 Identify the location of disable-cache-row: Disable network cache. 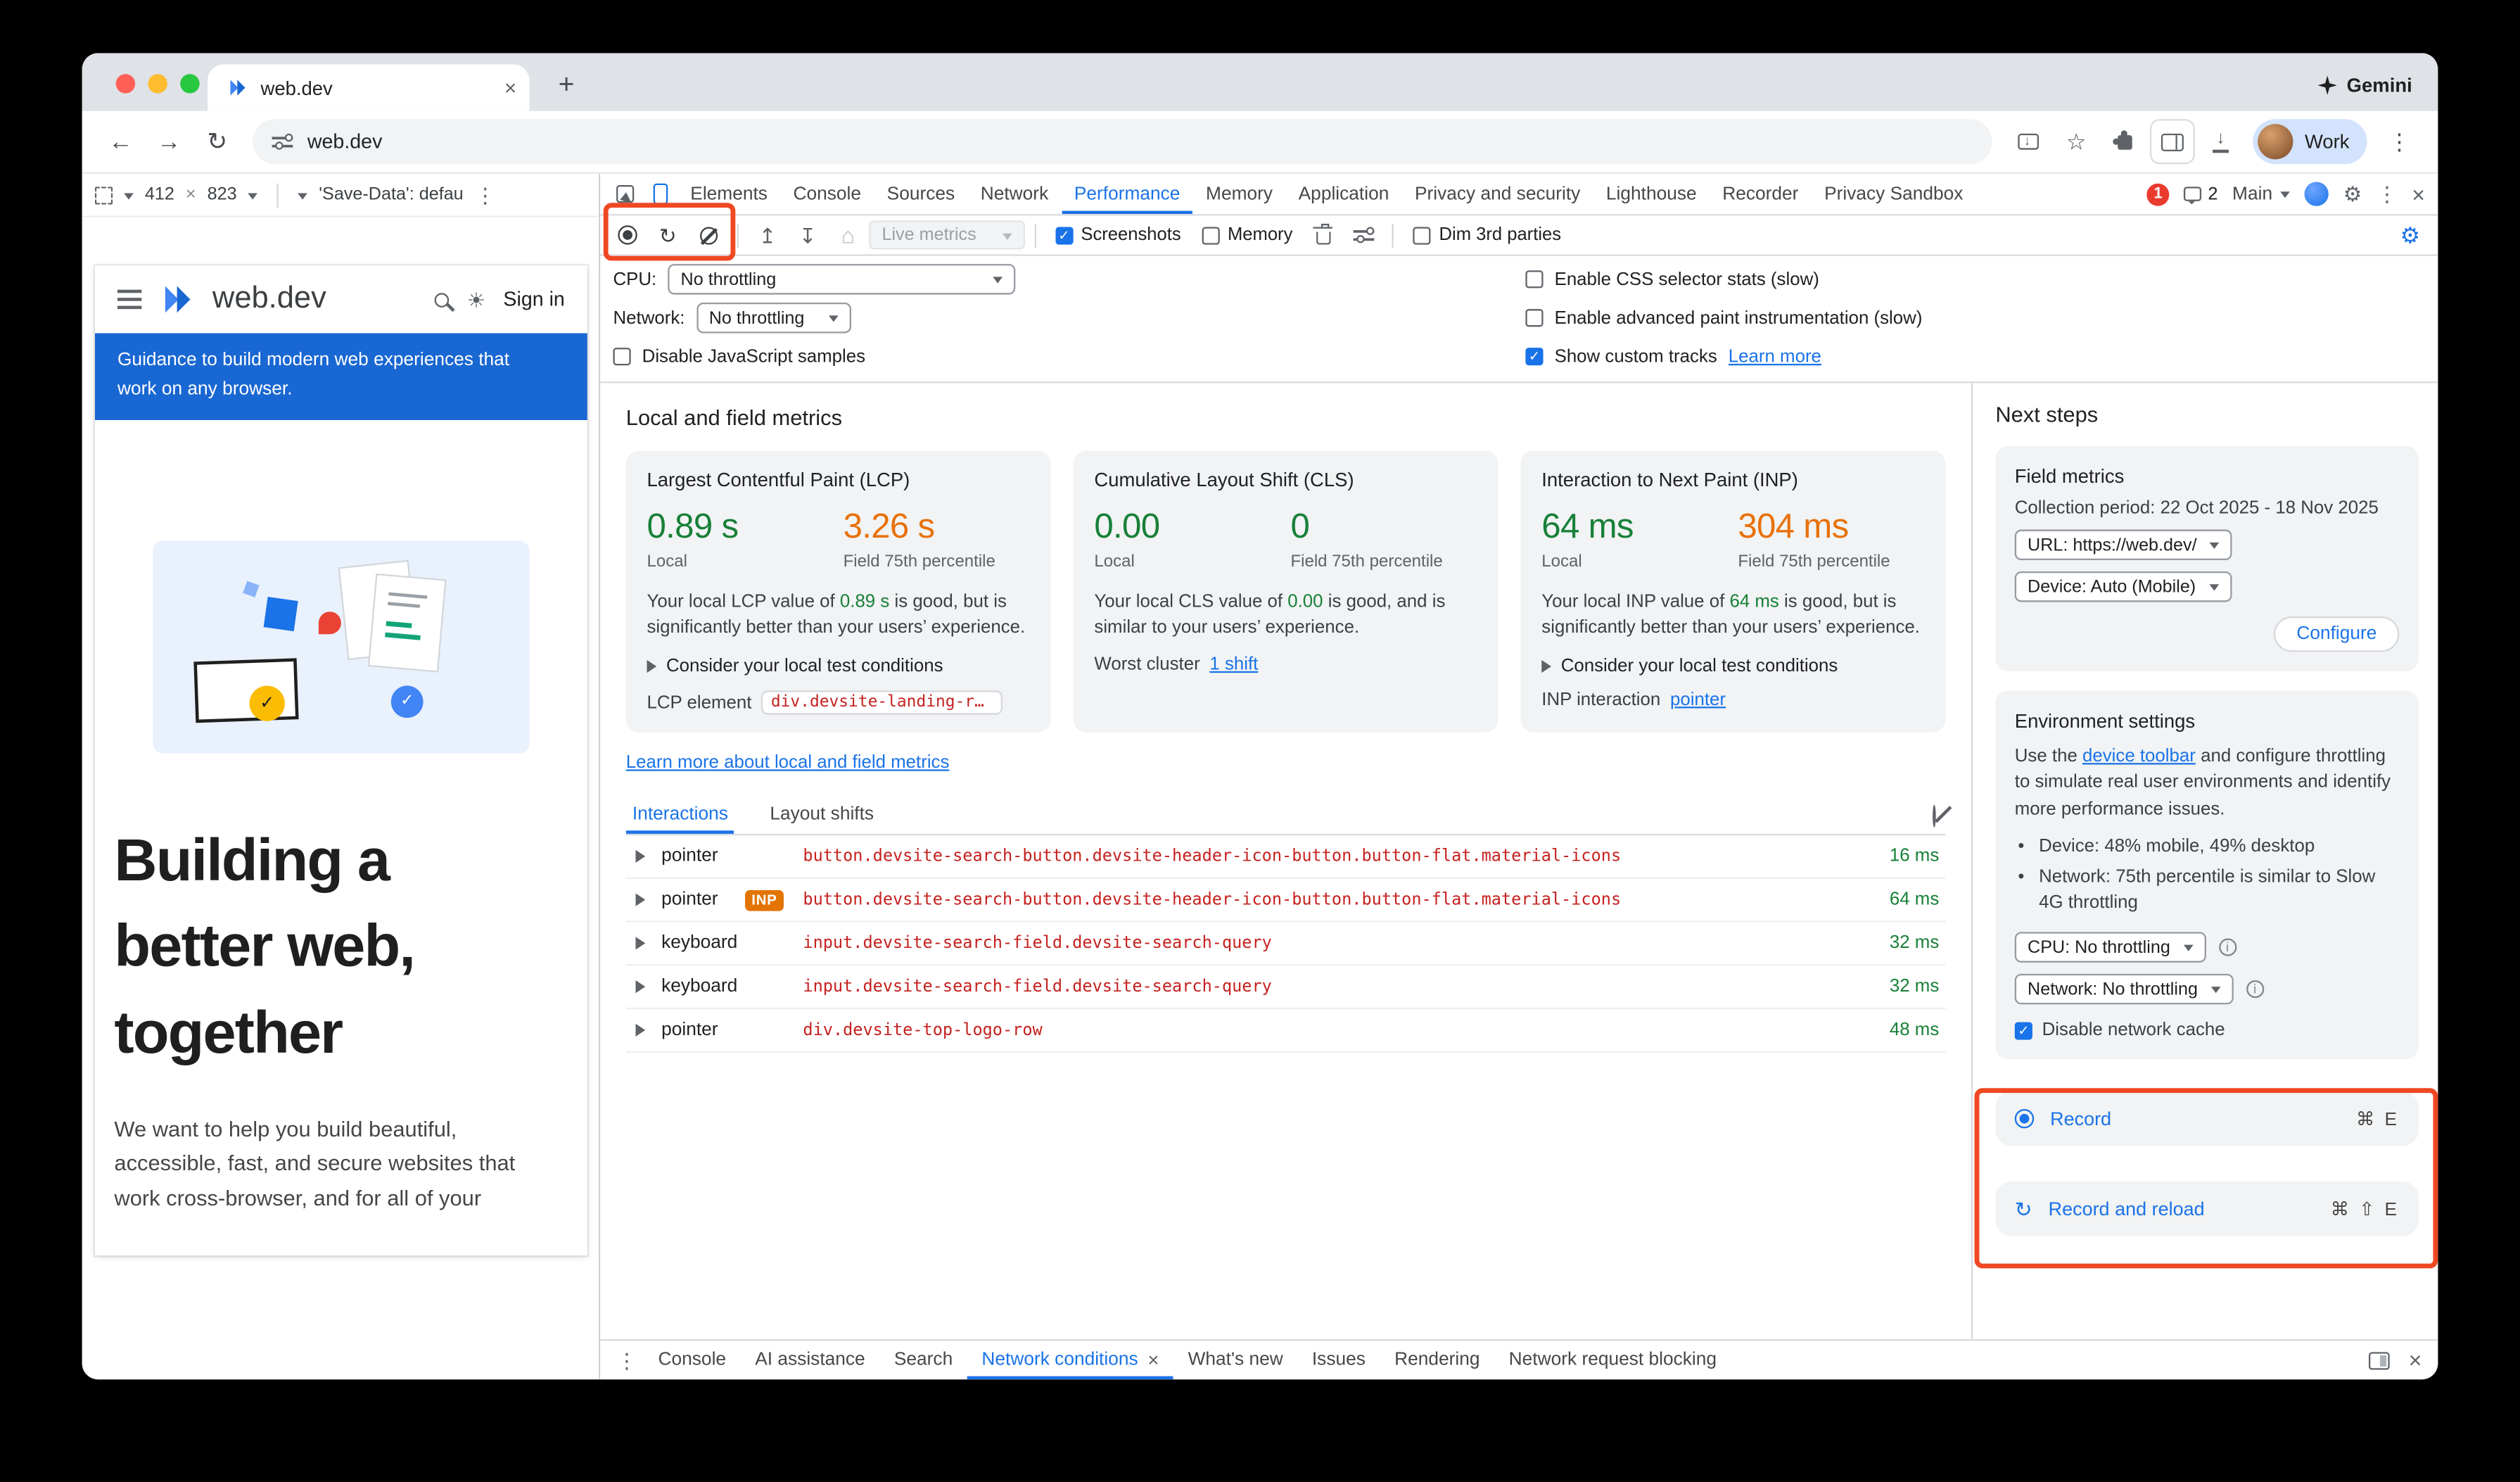
(2207, 1030).